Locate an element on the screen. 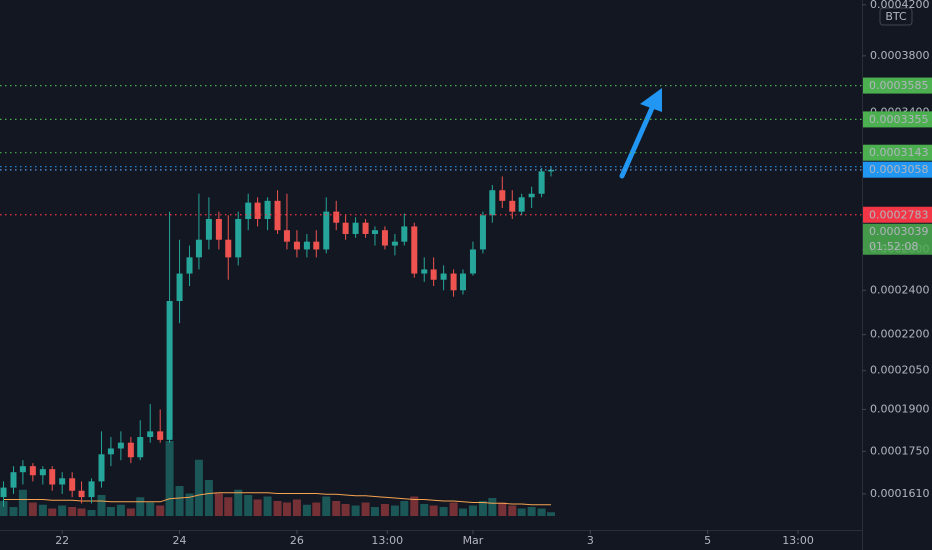 Image resolution: width=932 pixels, height=550 pixels. arrow-annotation is located at coordinates (640, 133).